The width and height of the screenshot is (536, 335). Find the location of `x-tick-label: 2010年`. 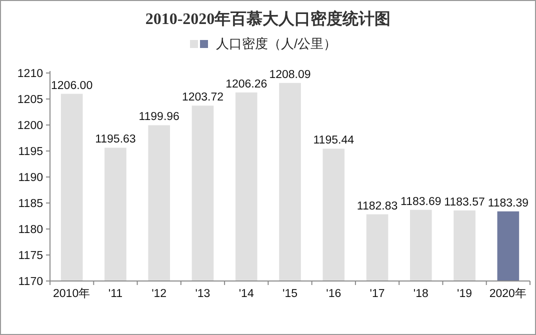

x-tick-label: 2010年 is located at coordinates (72, 293).